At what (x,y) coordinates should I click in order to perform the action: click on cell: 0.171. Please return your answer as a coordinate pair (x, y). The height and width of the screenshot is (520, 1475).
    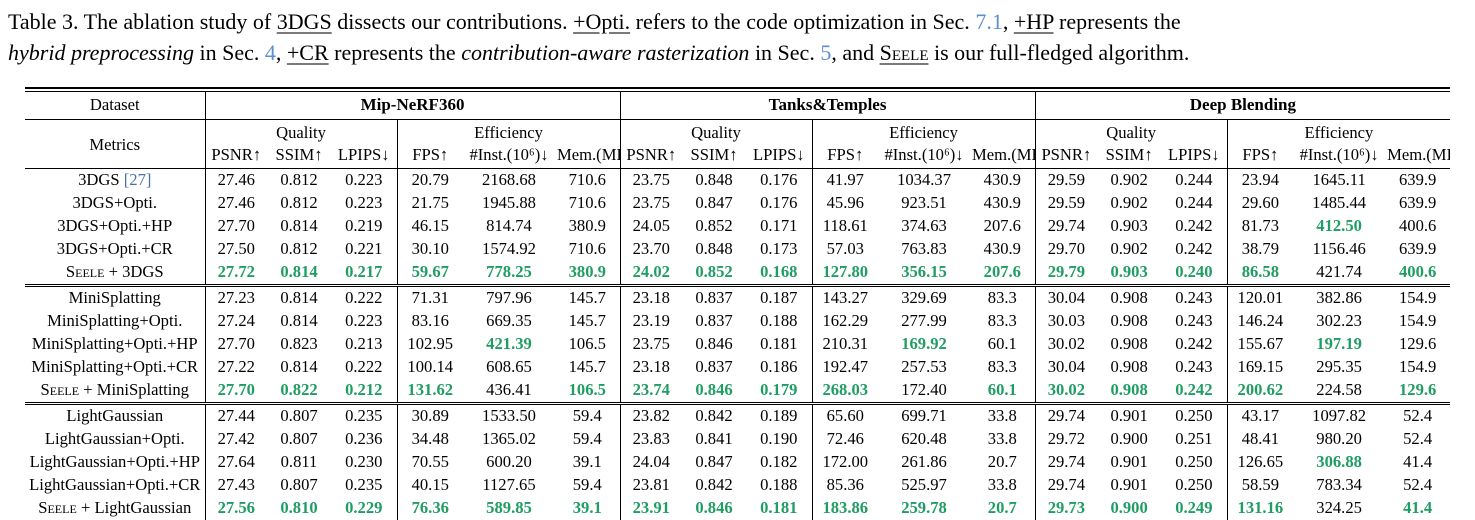
    Looking at the image, I should click on (779, 226).